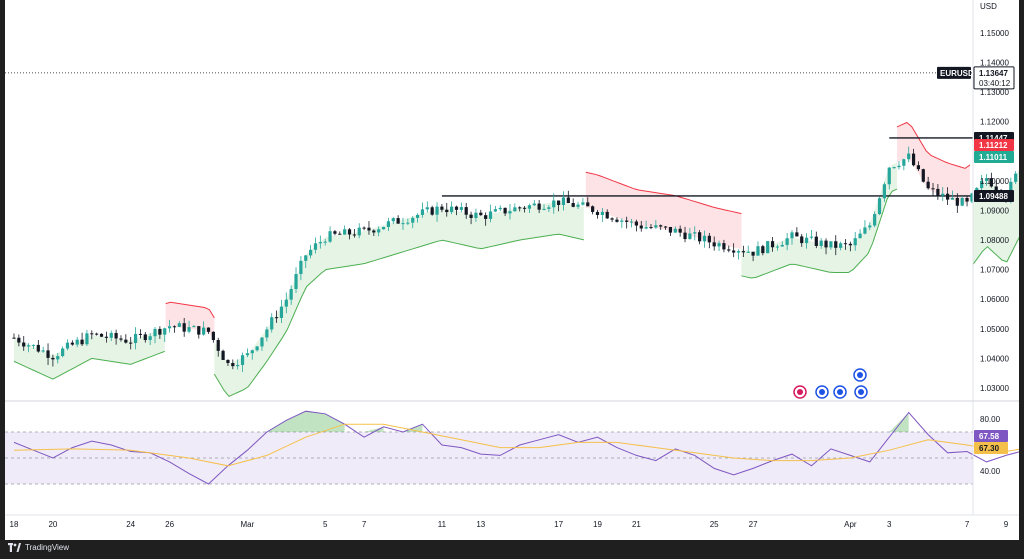  I want to click on last-price-label: 1.13647, so click(993, 73).